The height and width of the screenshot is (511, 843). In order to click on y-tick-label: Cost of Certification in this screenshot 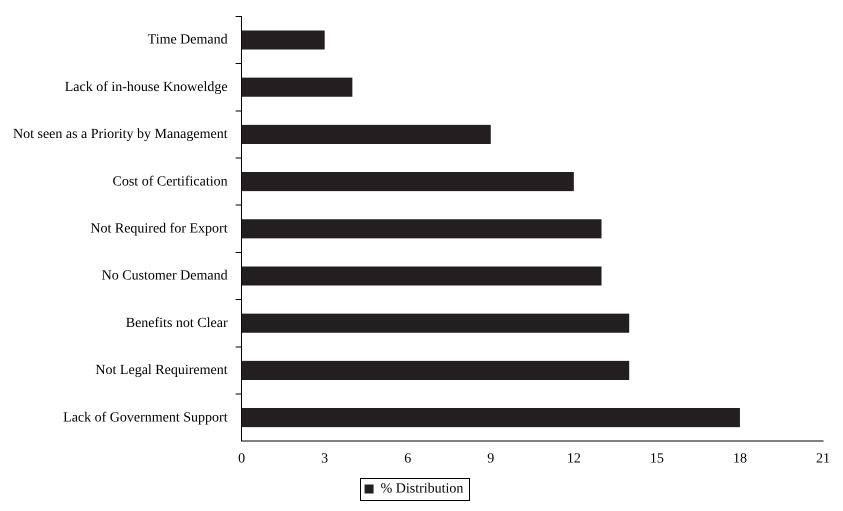, I will do `click(170, 182)`.